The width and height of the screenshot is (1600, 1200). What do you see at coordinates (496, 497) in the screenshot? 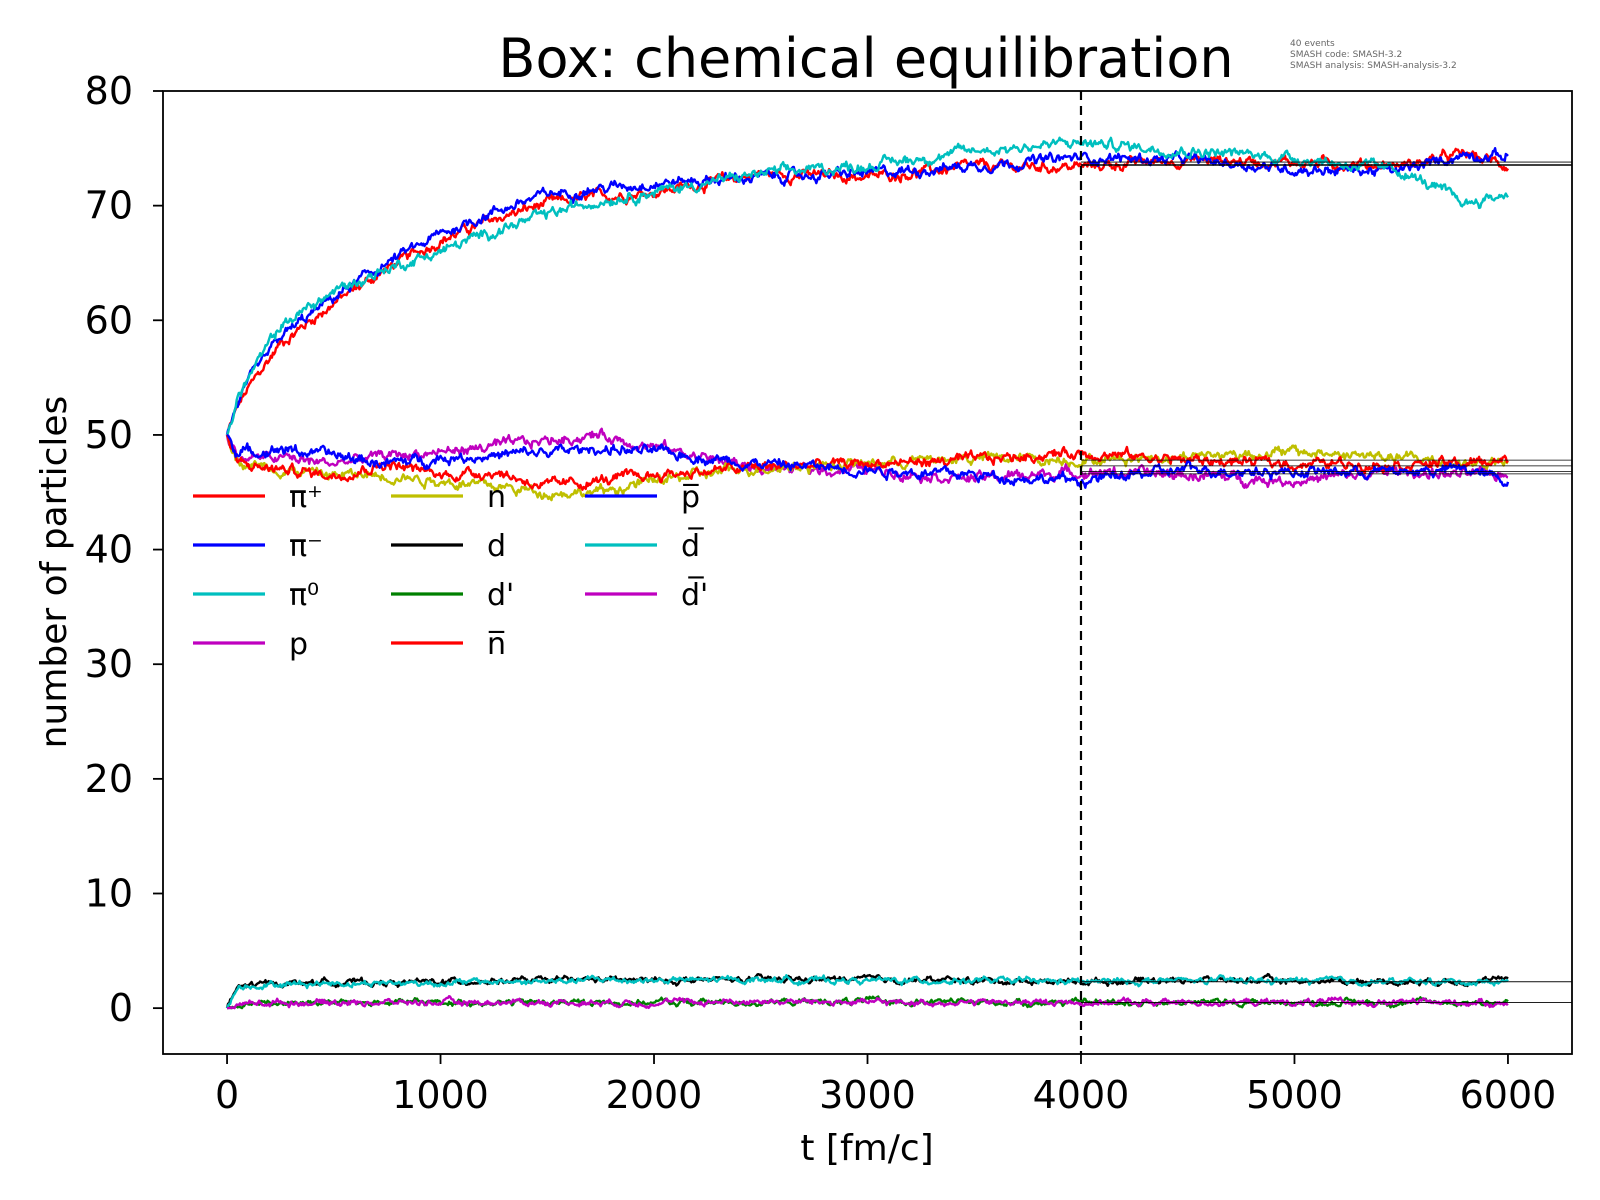
I see `legend-label-n-4: n` at bounding box center [496, 497].